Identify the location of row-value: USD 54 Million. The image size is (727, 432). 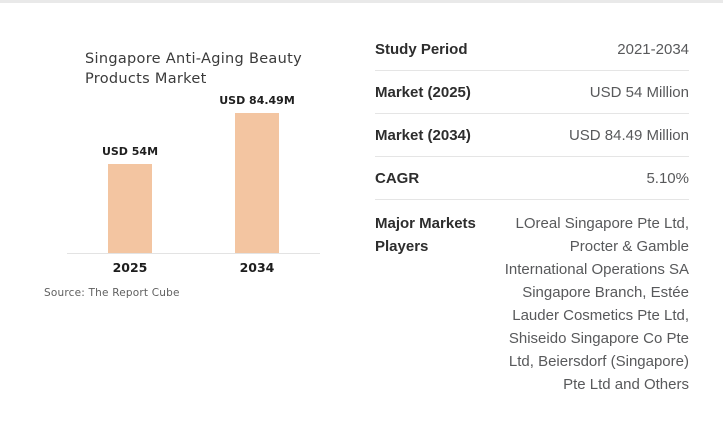
(639, 92).